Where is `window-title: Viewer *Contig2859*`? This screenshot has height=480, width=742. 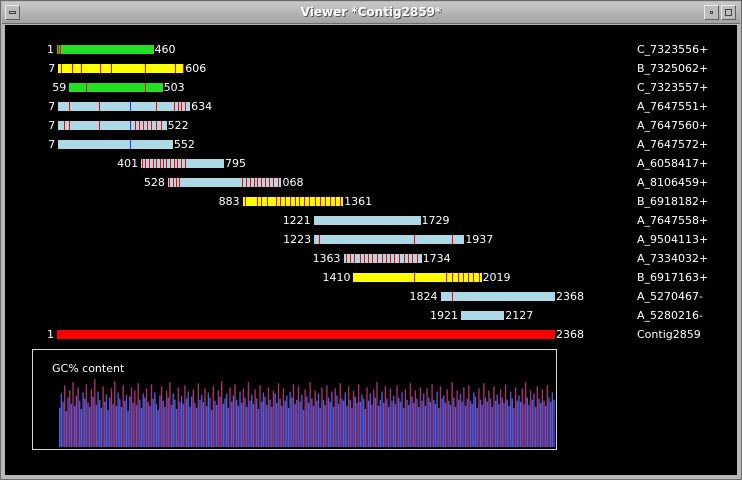
window-title: Viewer *Contig2859* is located at coordinates (371, 12).